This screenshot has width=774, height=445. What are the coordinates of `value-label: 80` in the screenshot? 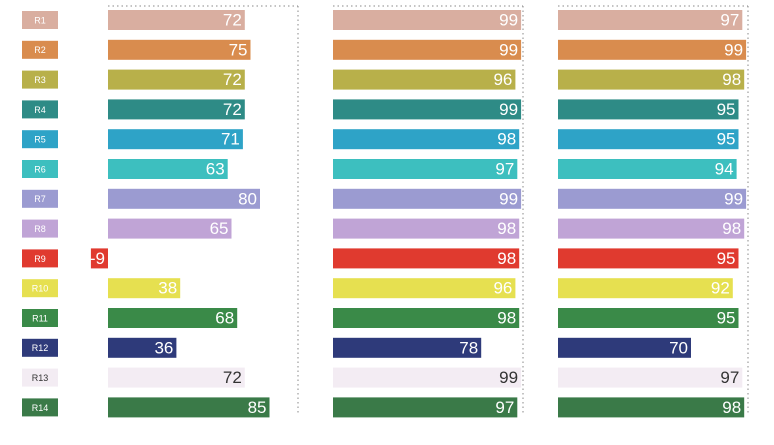 It's located at (247, 198).